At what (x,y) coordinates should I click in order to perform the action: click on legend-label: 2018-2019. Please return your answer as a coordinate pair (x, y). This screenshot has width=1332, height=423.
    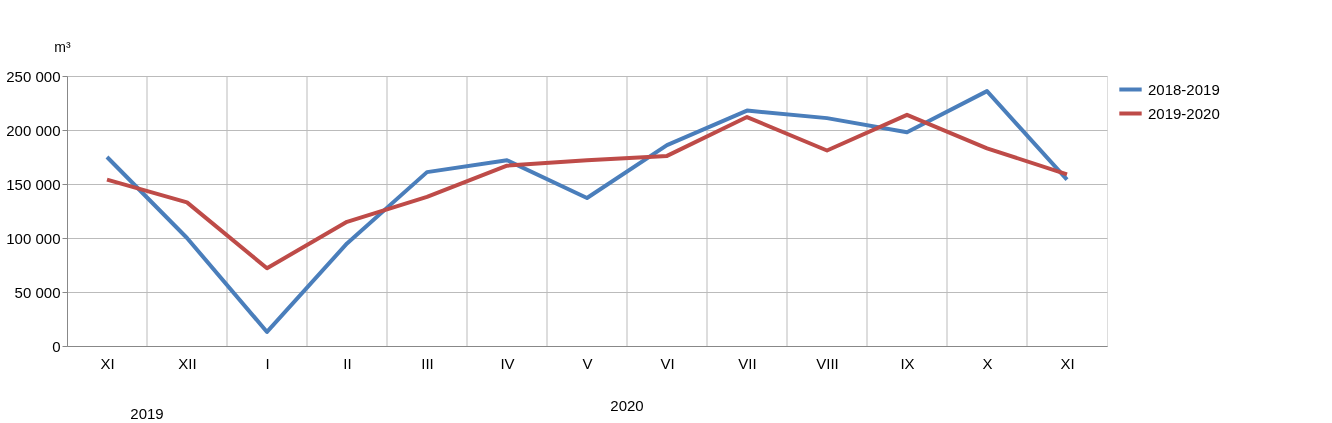
    Looking at the image, I should click on (1184, 89).